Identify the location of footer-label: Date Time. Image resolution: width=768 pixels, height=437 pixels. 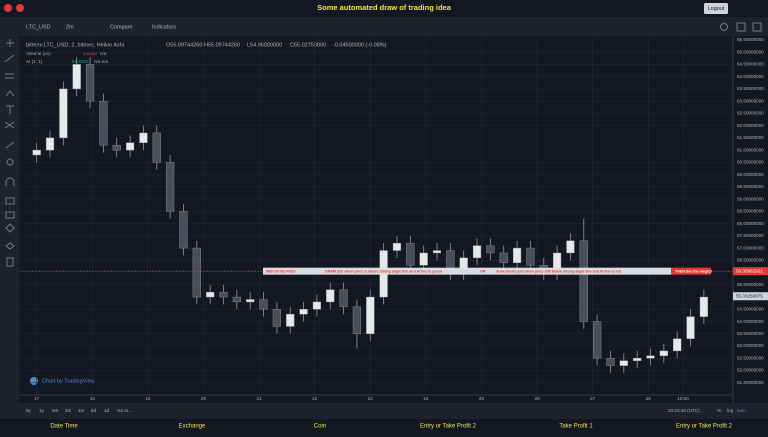
(64, 427).